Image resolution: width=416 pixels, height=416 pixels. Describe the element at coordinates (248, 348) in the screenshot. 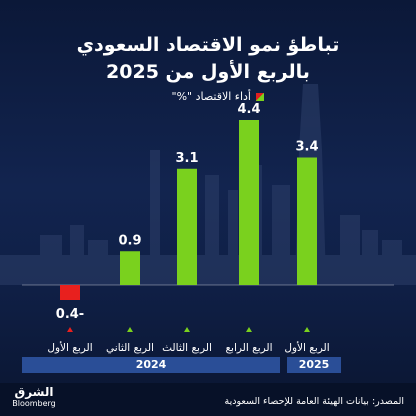

I see `category-label-4: الربع الرابع` at that location.